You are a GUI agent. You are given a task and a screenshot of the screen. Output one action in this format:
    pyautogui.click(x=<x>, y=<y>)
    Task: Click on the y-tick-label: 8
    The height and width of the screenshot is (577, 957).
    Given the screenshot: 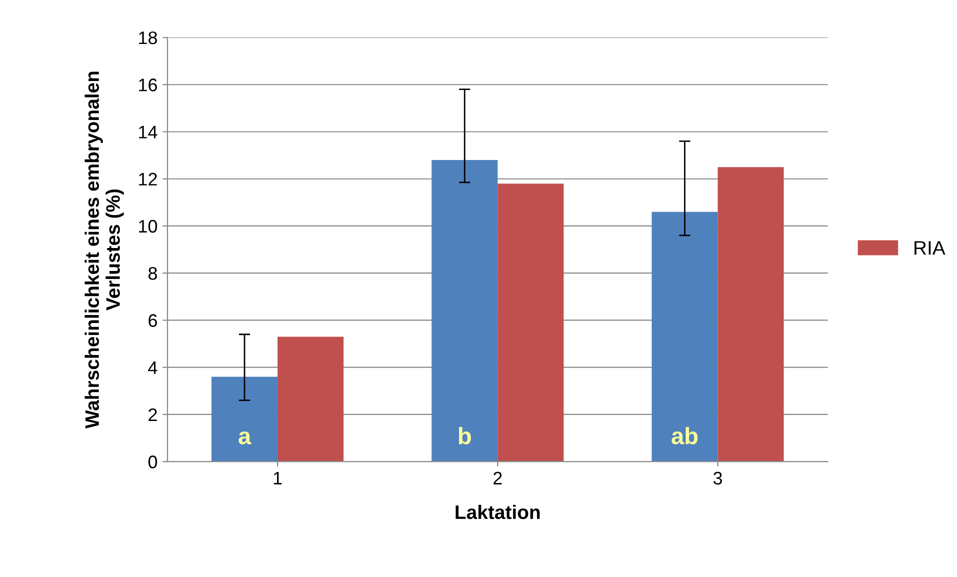 What is the action you would take?
    pyautogui.click(x=152, y=273)
    